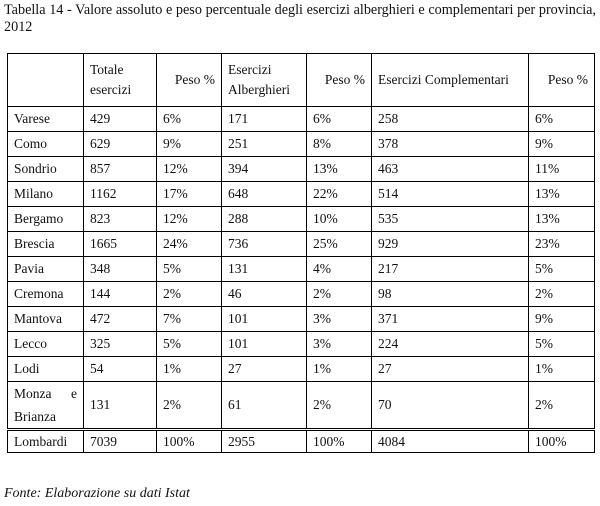  What do you see at coordinates (339, 169) in the screenshot?
I see `cell-peso2: 13%` at bounding box center [339, 169].